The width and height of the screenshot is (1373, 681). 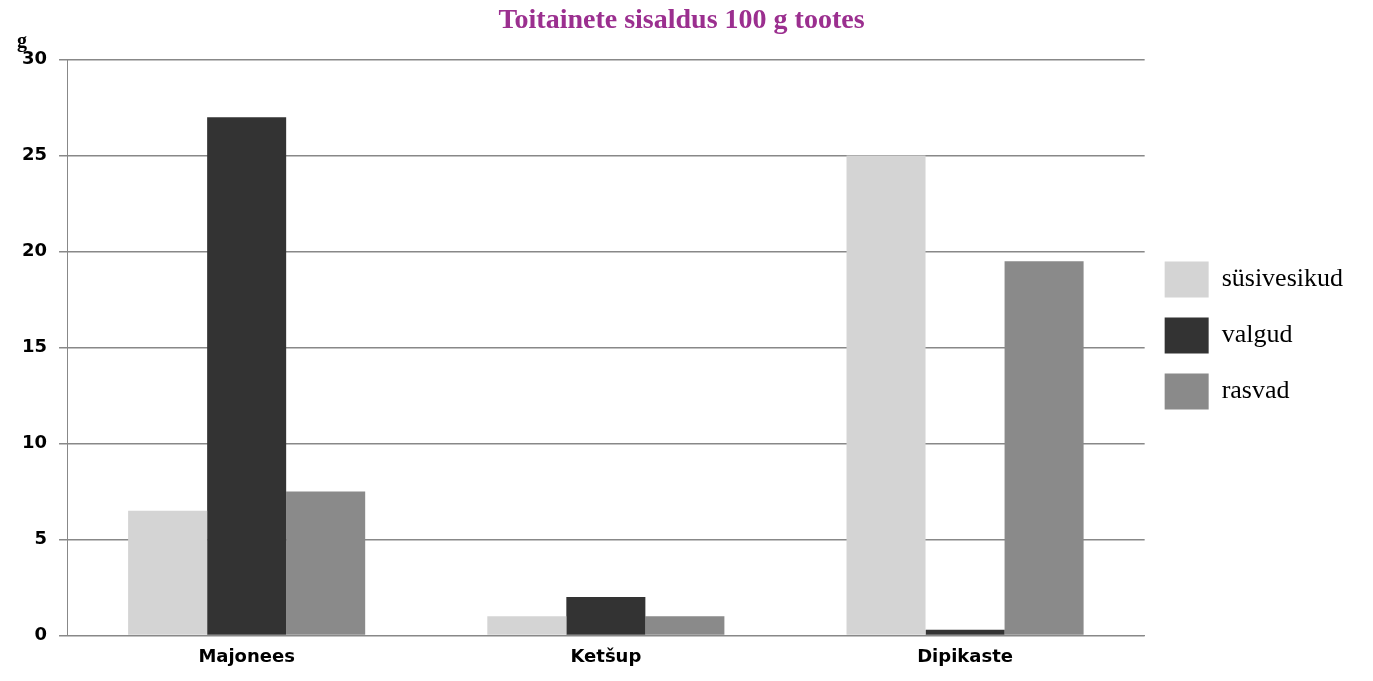 I want to click on legend-label: süsivesikud, so click(x=1282, y=278).